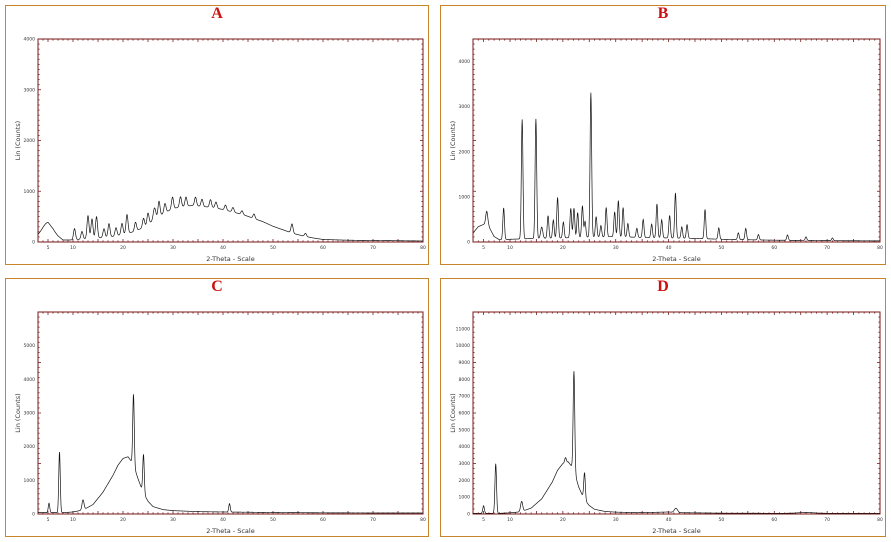 The height and width of the screenshot is (542, 891). What do you see at coordinates (465, 380) in the screenshot?
I see `y-tick-label: 8000` at bounding box center [465, 380].